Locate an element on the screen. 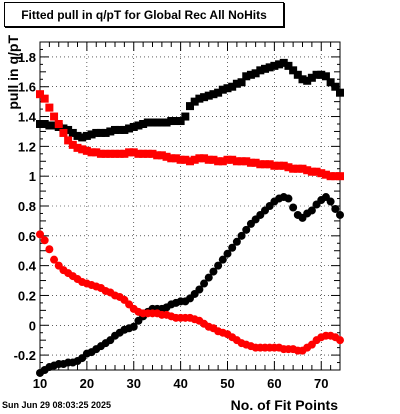  datestamp: Sun Jun 29 08:03:25 2025 is located at coordinates (57, 405).